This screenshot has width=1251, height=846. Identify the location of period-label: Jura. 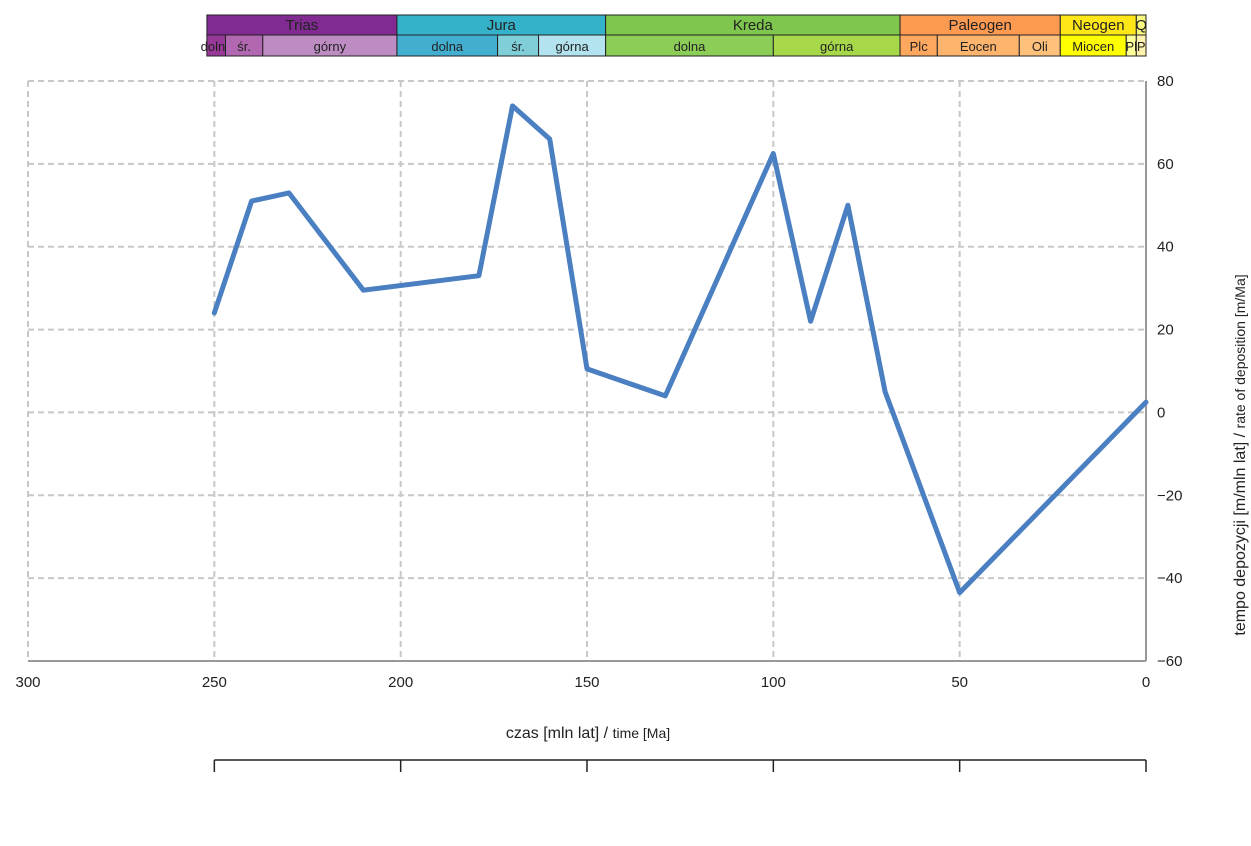
(502, 25).